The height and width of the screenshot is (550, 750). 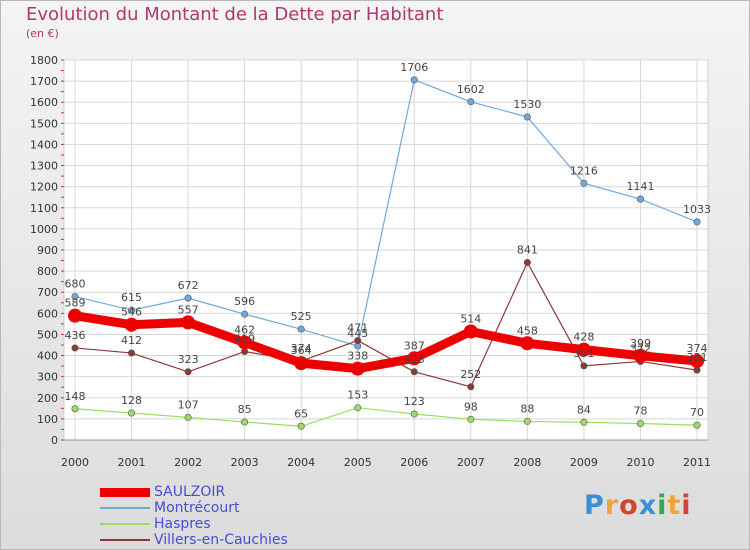 I want to click on data-label-3: 323, so click(x=188, y=359).